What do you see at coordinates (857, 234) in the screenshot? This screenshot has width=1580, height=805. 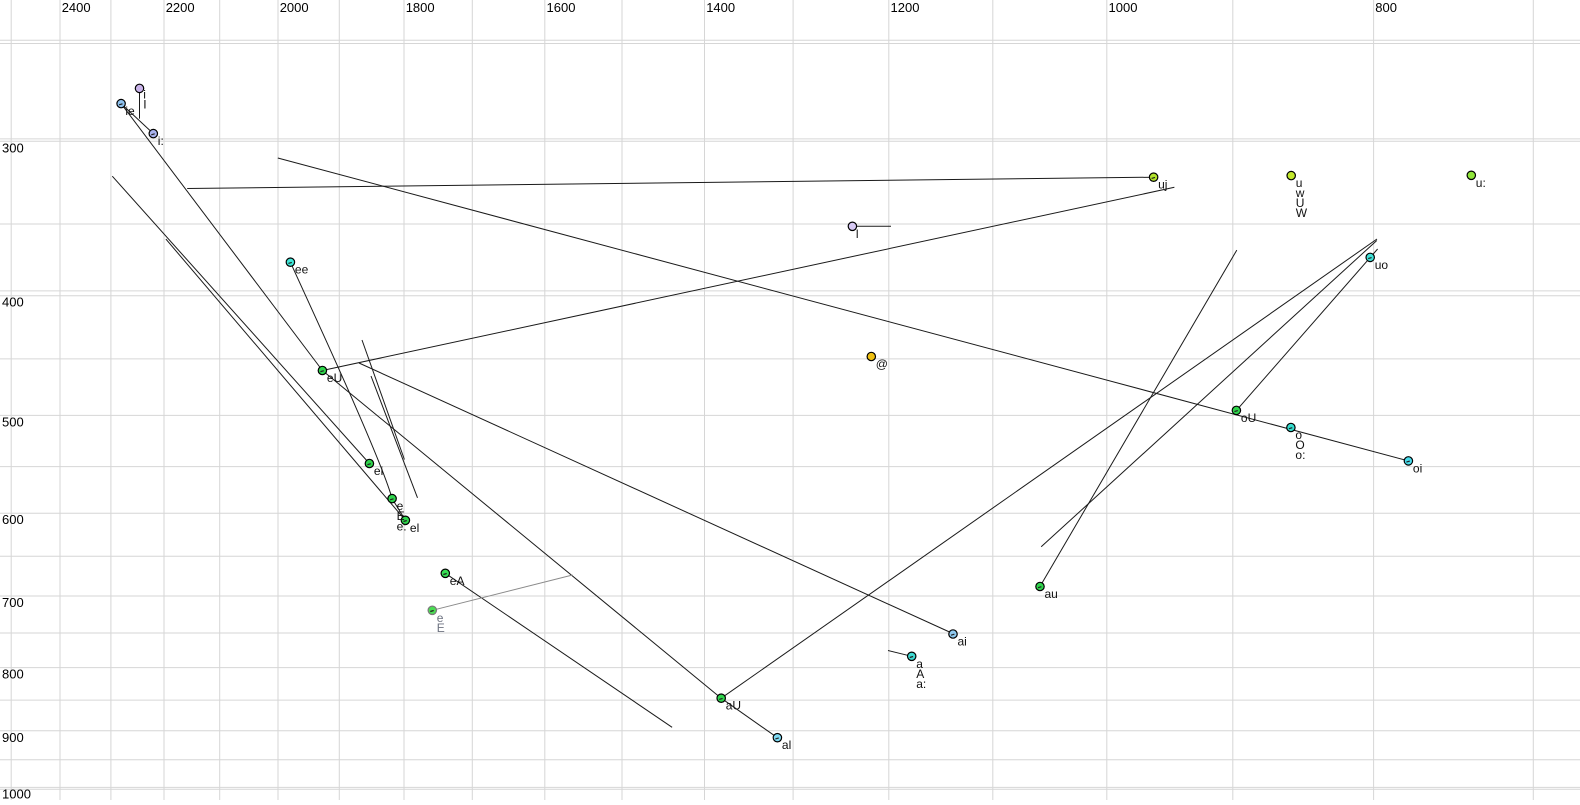 I see `svg-text: l` at bounding box center [857, 234].